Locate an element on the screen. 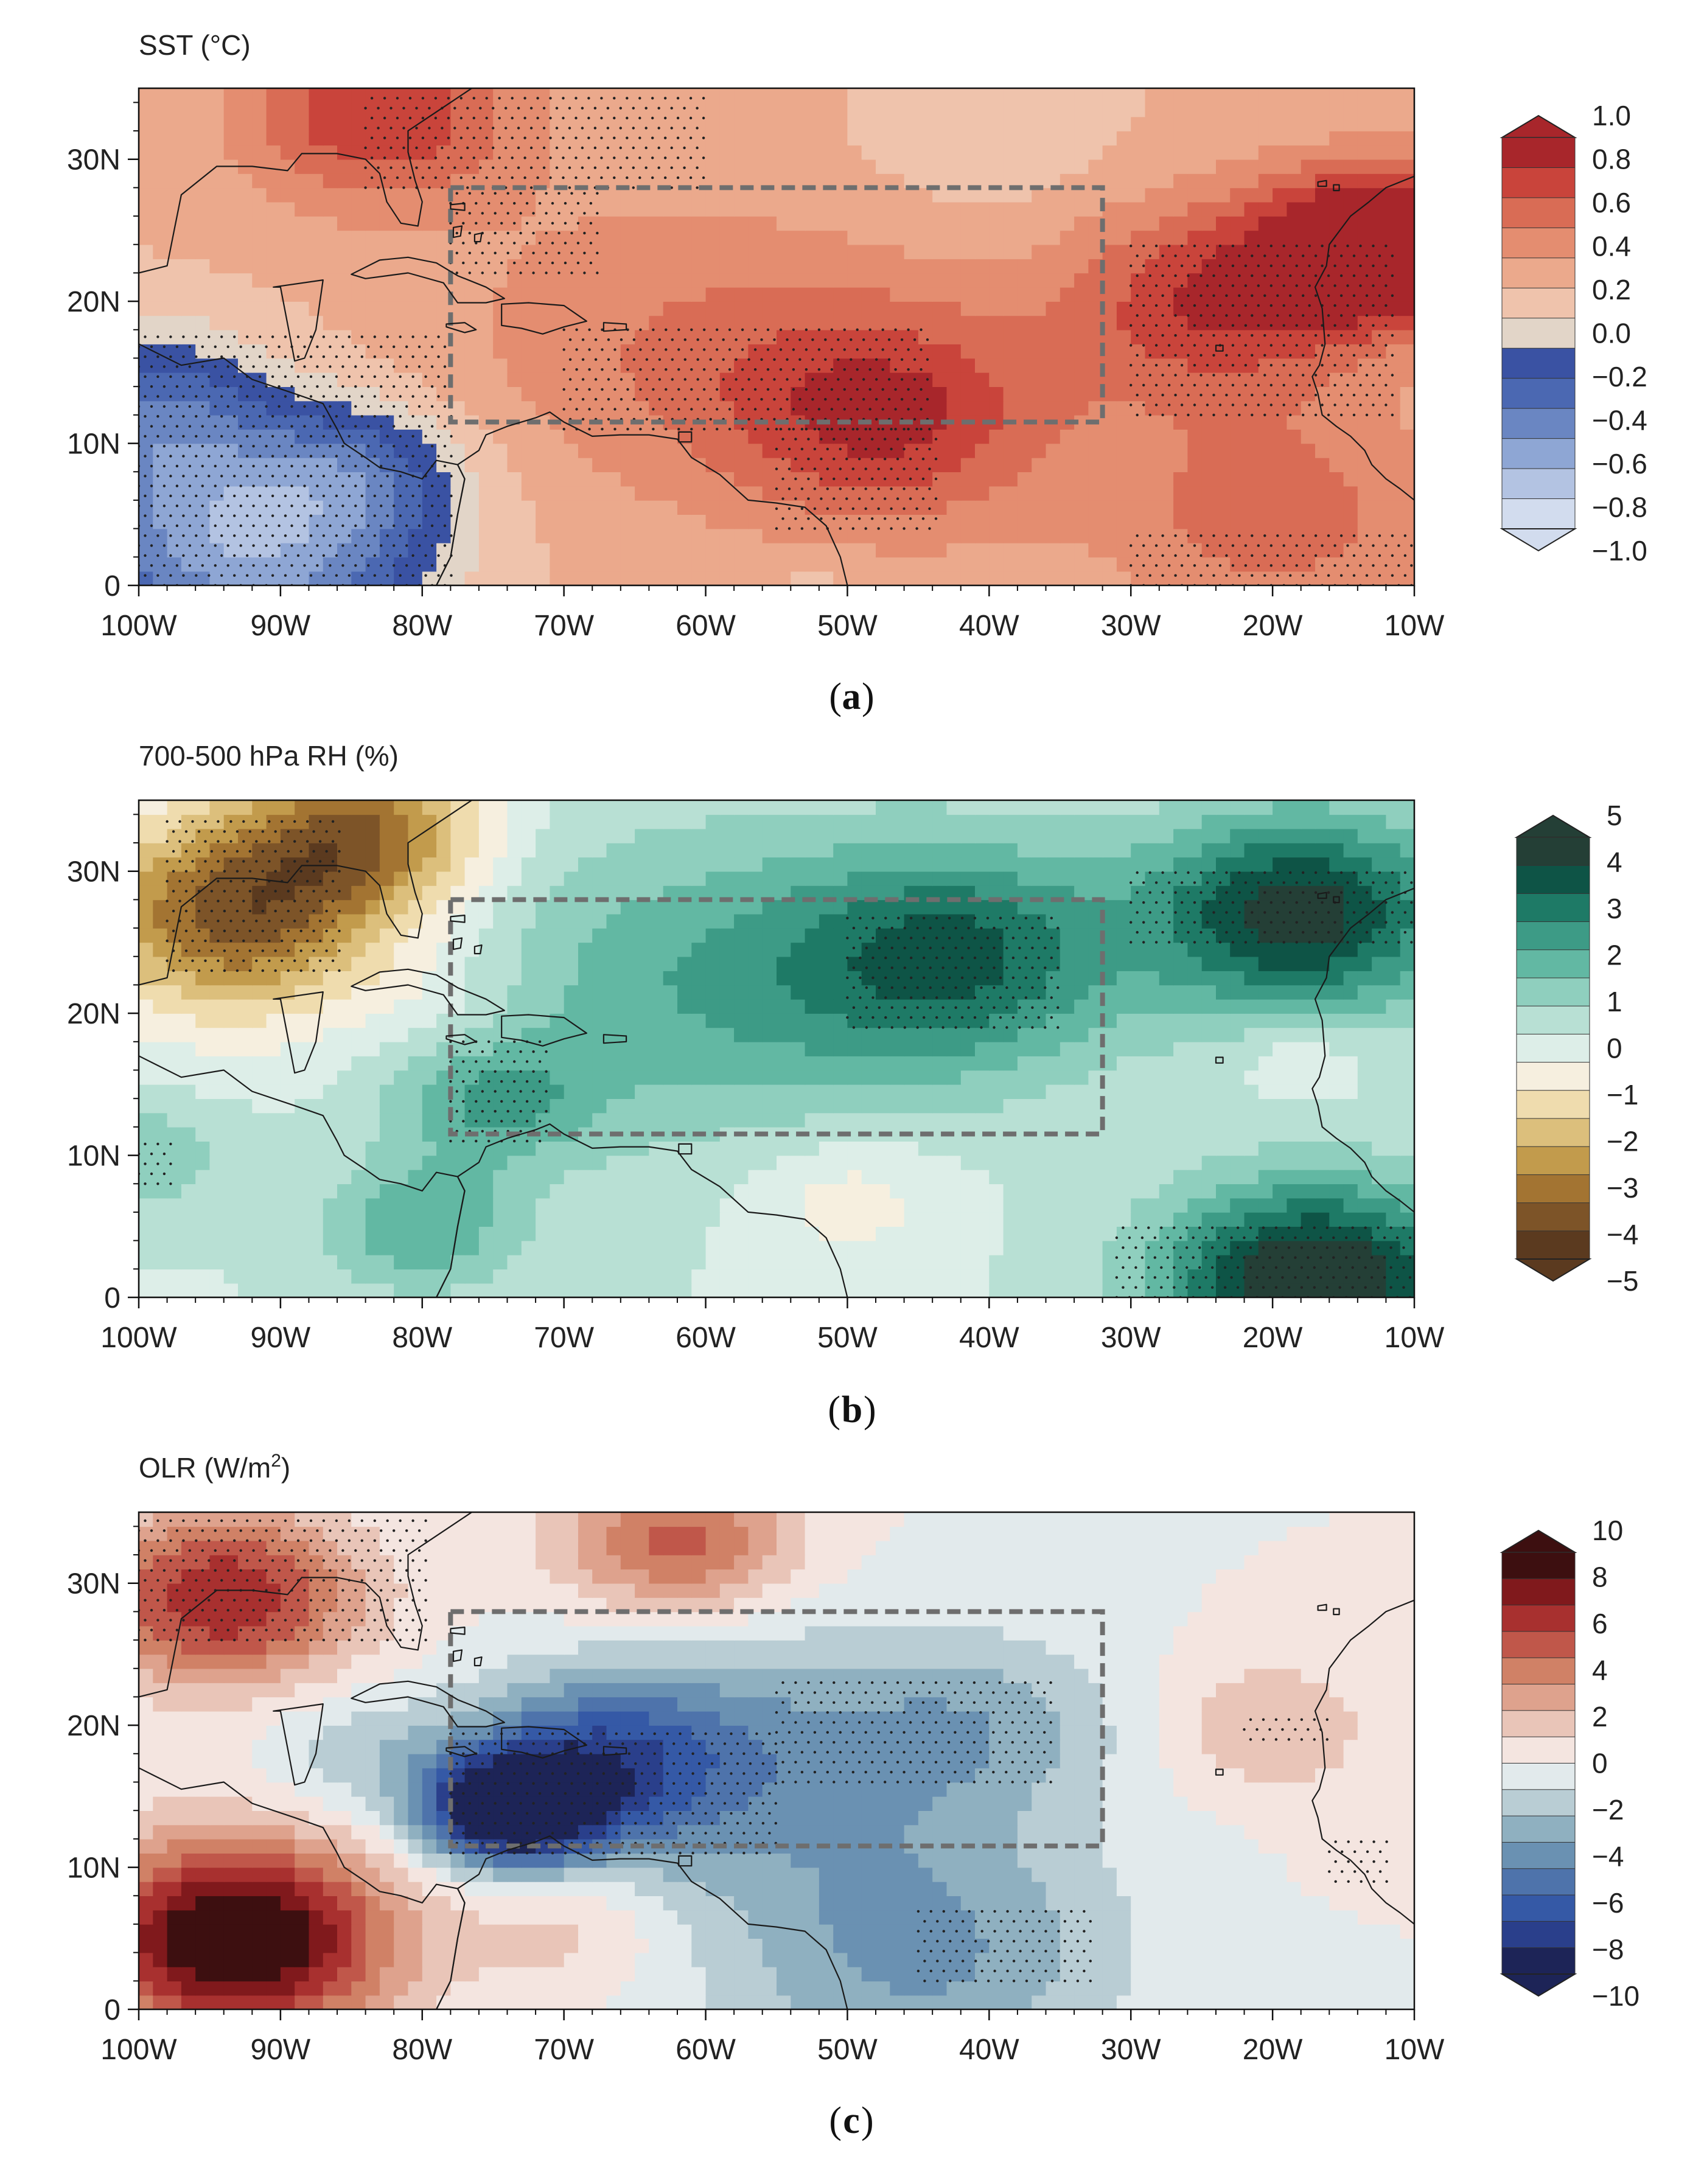  panel-a-title: SST (°C) is located at coordinates (195, 45).